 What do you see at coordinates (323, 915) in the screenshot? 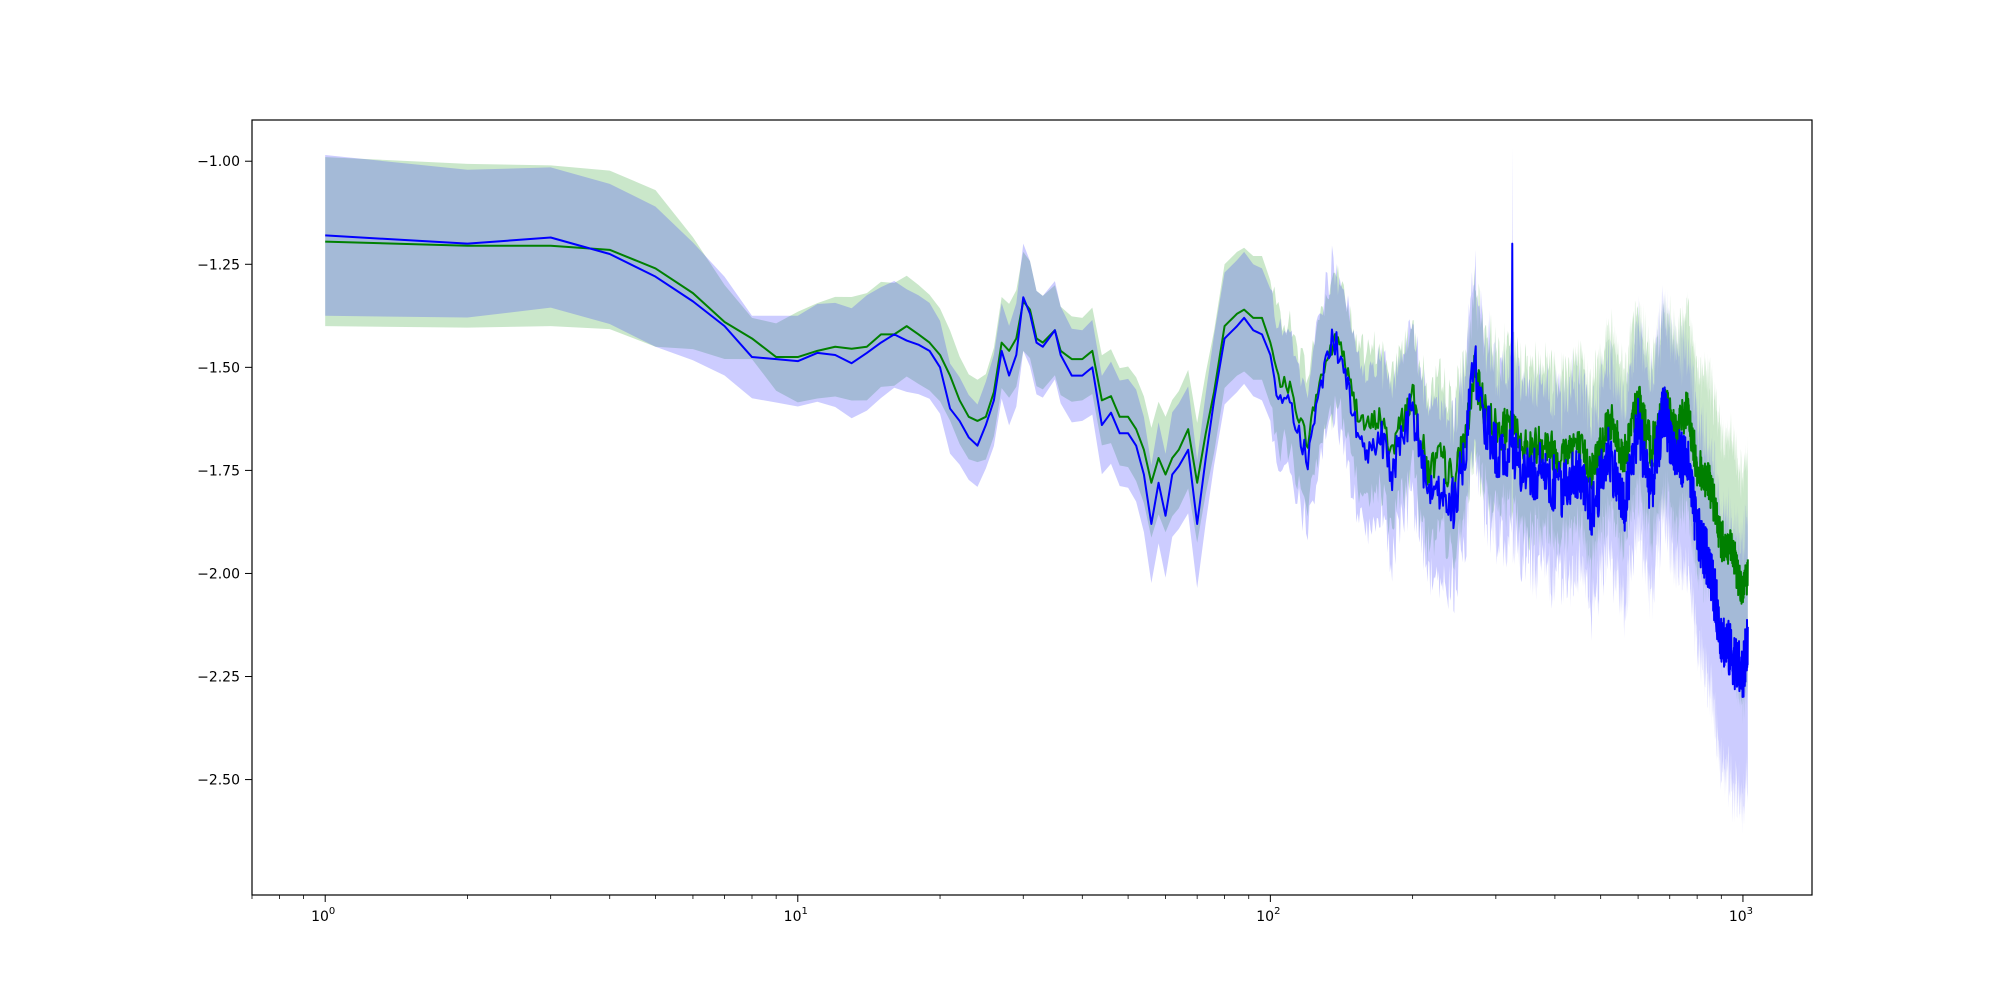
I see `x-tick-label: 10⁰` at bounding box center [323, 915].